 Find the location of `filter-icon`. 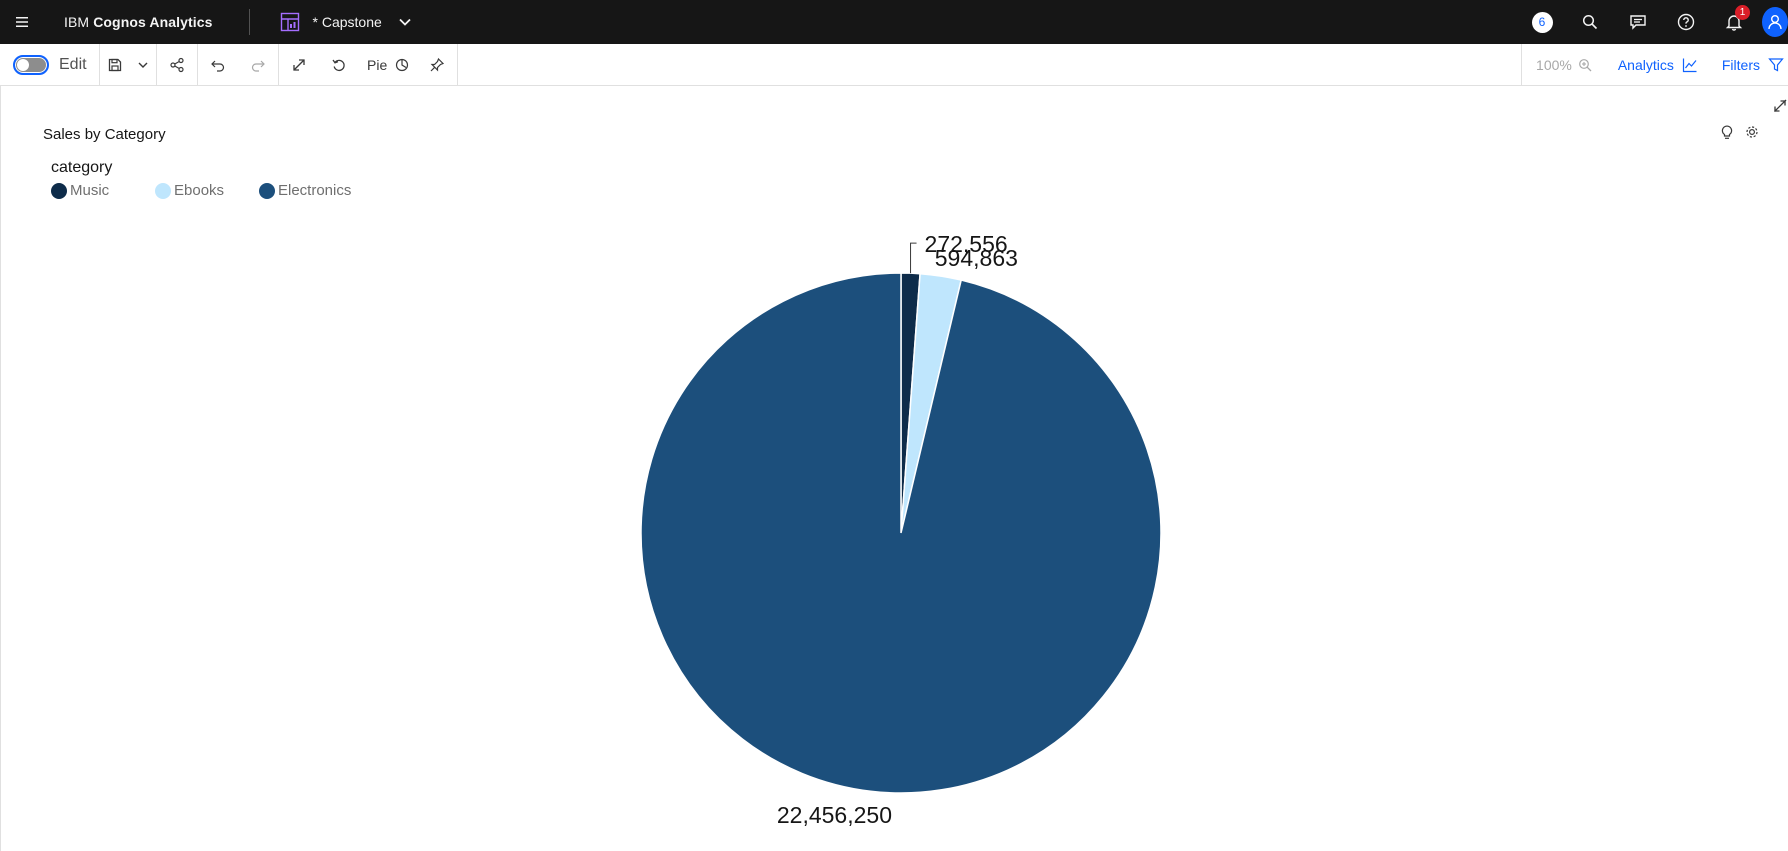

filter-icon is located at coordinates (1776, 65).